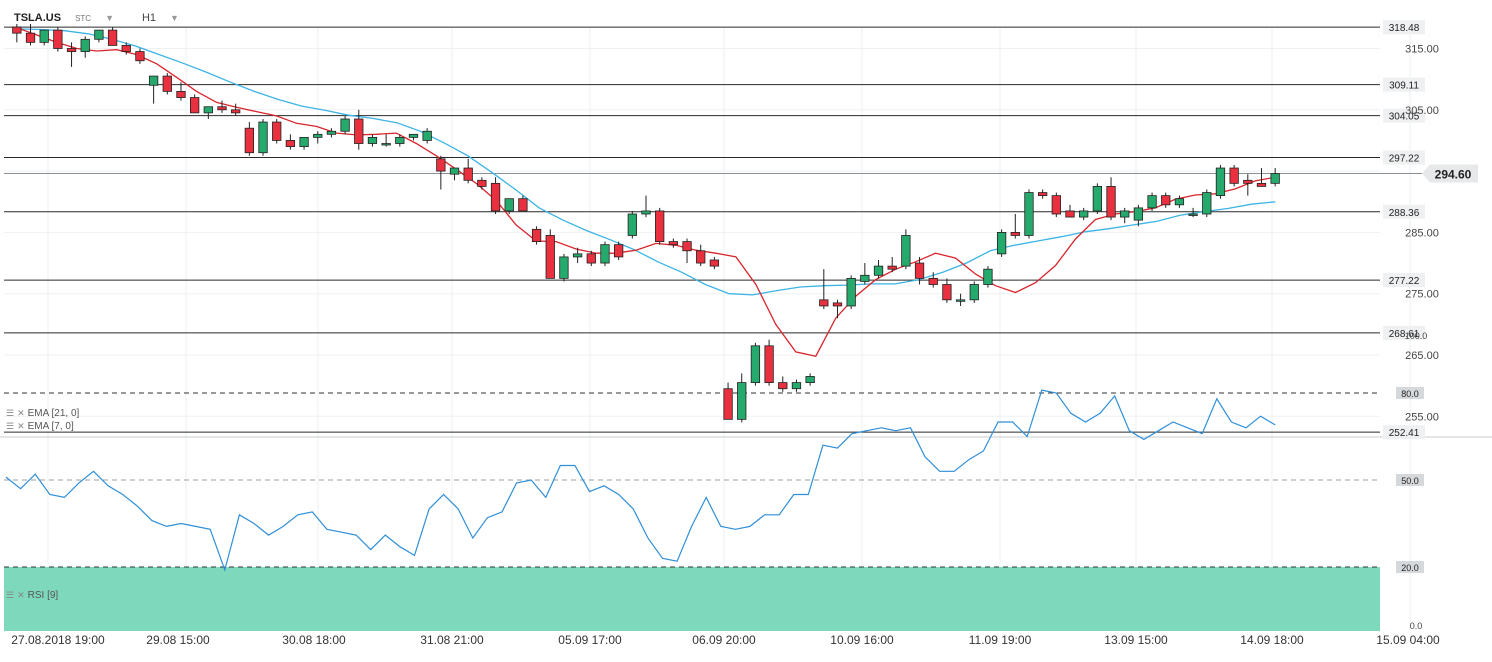 The height and width of the screenshot is (662, 1492). I want to click on ema-21-legend: ☰ ✕ EMA [21, 0], so click(42, 413).